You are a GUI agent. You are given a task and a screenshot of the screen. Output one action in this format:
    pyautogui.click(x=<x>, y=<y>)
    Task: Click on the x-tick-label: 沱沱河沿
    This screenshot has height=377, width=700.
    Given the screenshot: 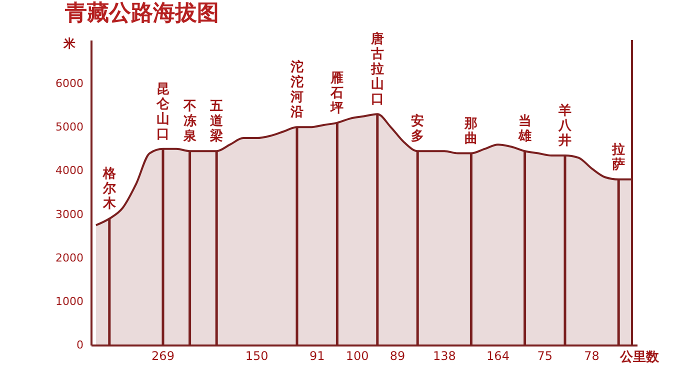 What is the action you would take?
    pyautogui.click(x=297, y=89)
    